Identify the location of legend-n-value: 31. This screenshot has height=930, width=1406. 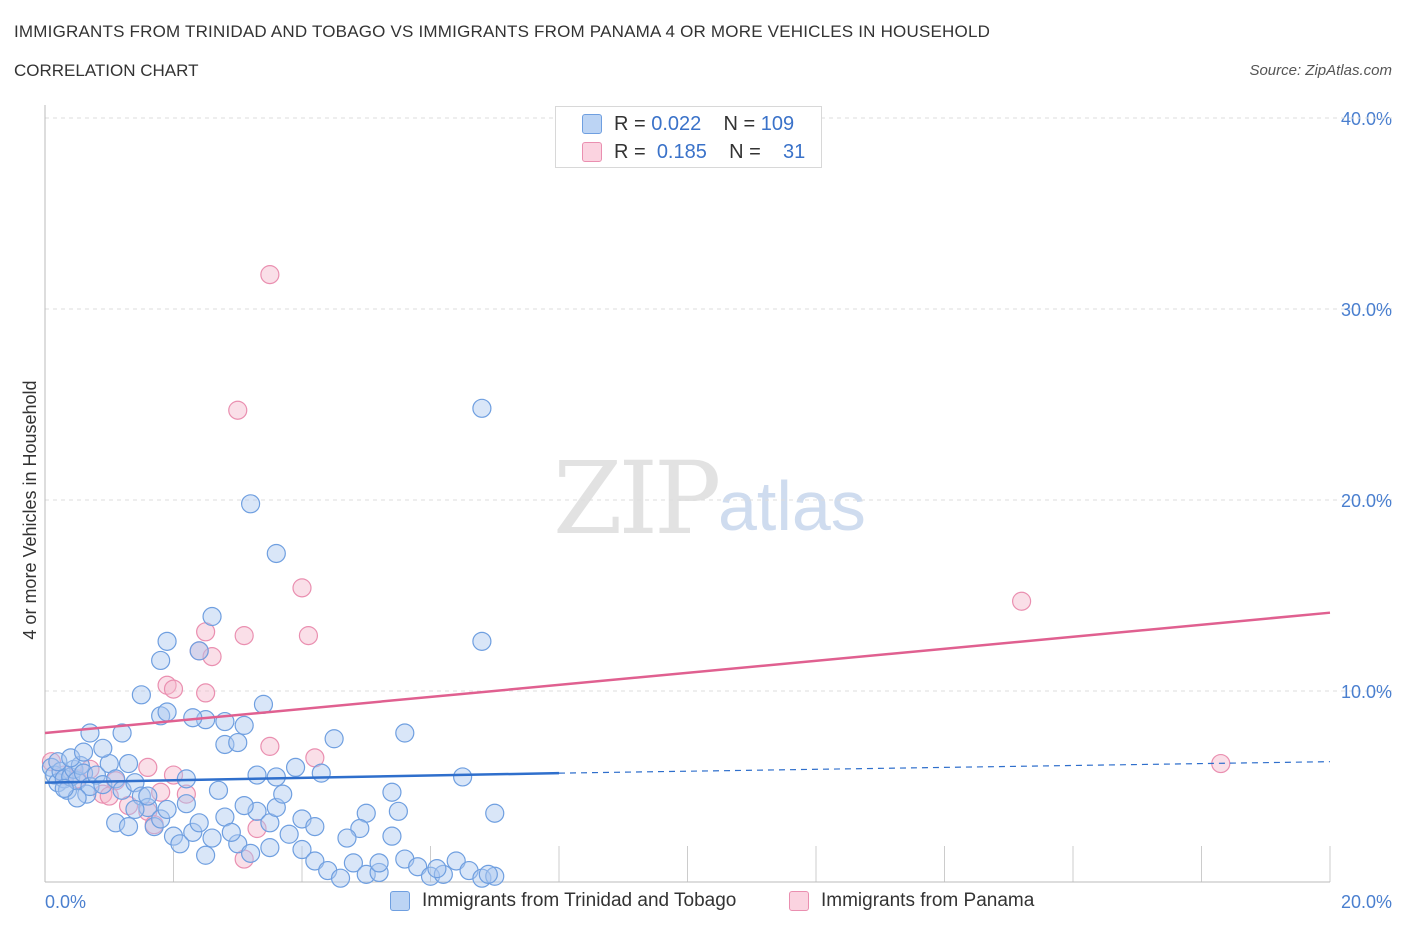
(794, 151).